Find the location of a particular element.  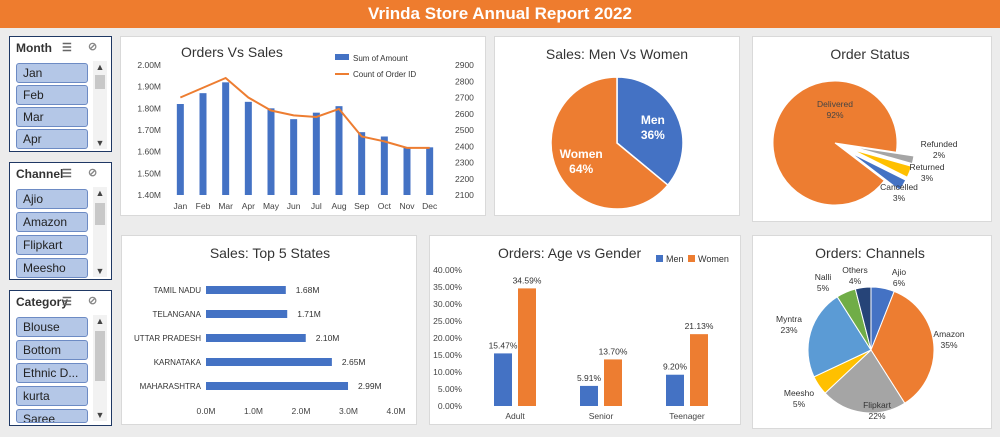

month-slicer: Month ☰ ⊘ Jan Feb Mar Apr ▲ ▼ is located at coordinates (60, 94).